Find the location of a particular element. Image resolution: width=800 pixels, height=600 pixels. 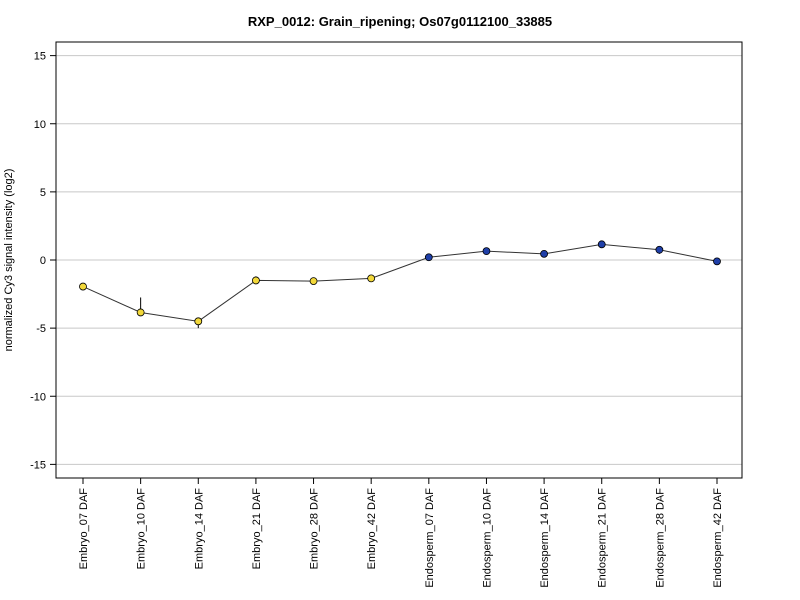

x-tick-label: Embryo_42 DAF is located at coordinates (372, 529).